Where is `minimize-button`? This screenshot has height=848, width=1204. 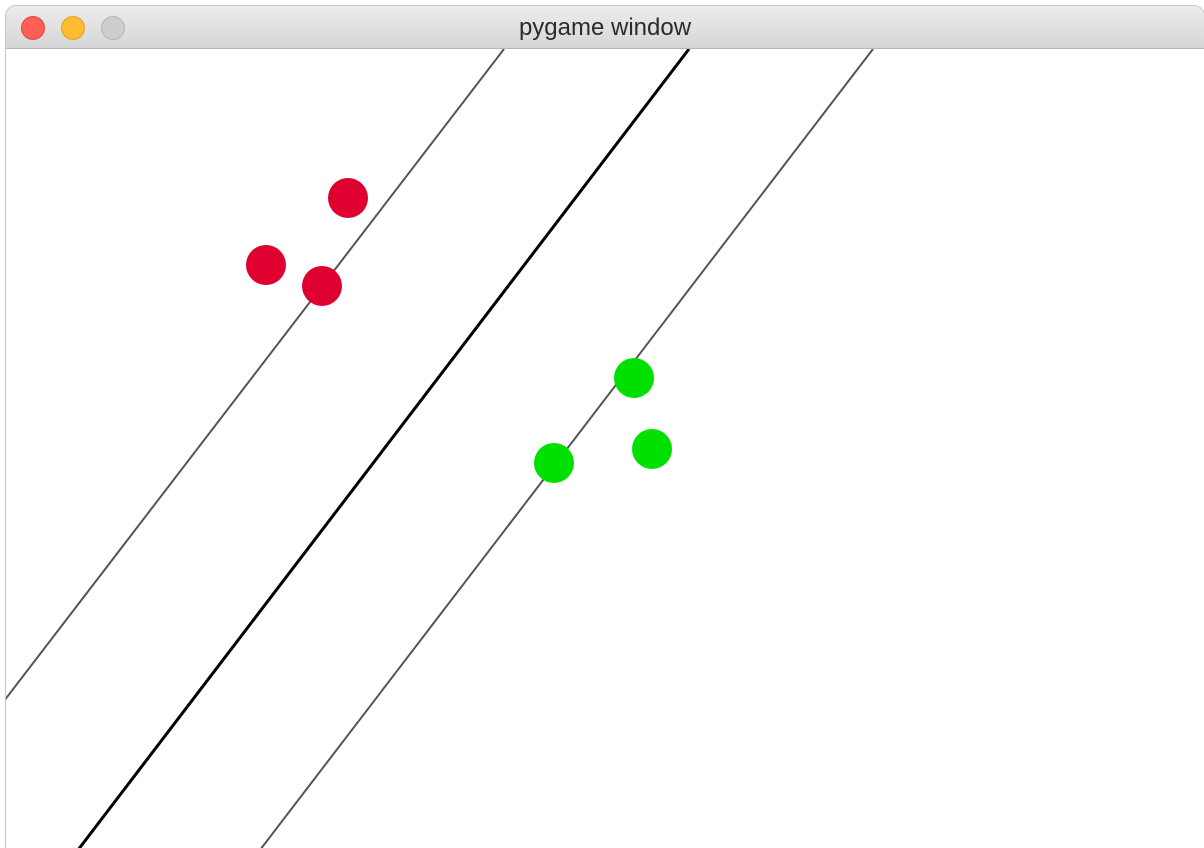
minimize-button is located at coordinates (73, 28).